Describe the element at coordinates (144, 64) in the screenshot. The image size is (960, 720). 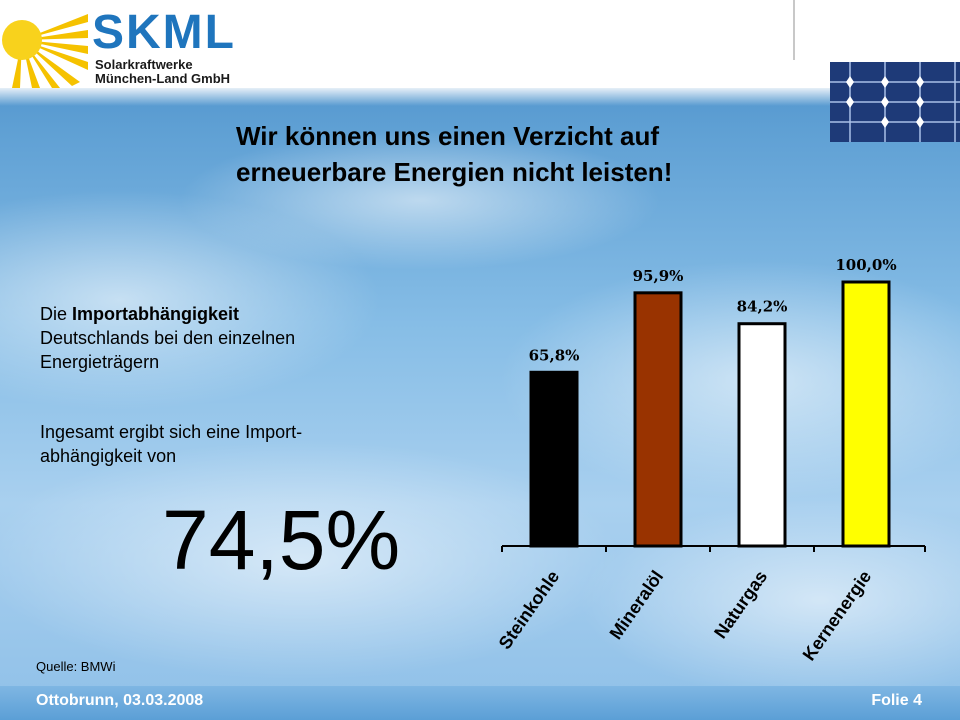
I see `brand-line1: Solarkraftwerke` at that location.